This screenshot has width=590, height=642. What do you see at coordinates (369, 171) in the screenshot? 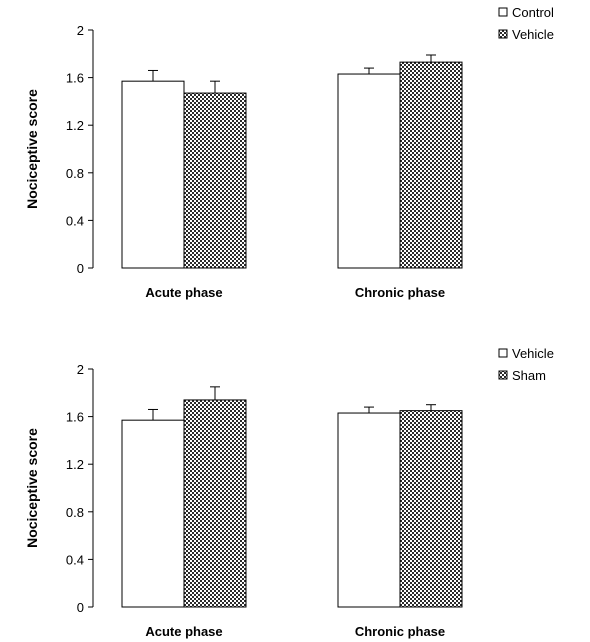
I see `bar-control-chronic-phase` at bounding box center [369, 171].